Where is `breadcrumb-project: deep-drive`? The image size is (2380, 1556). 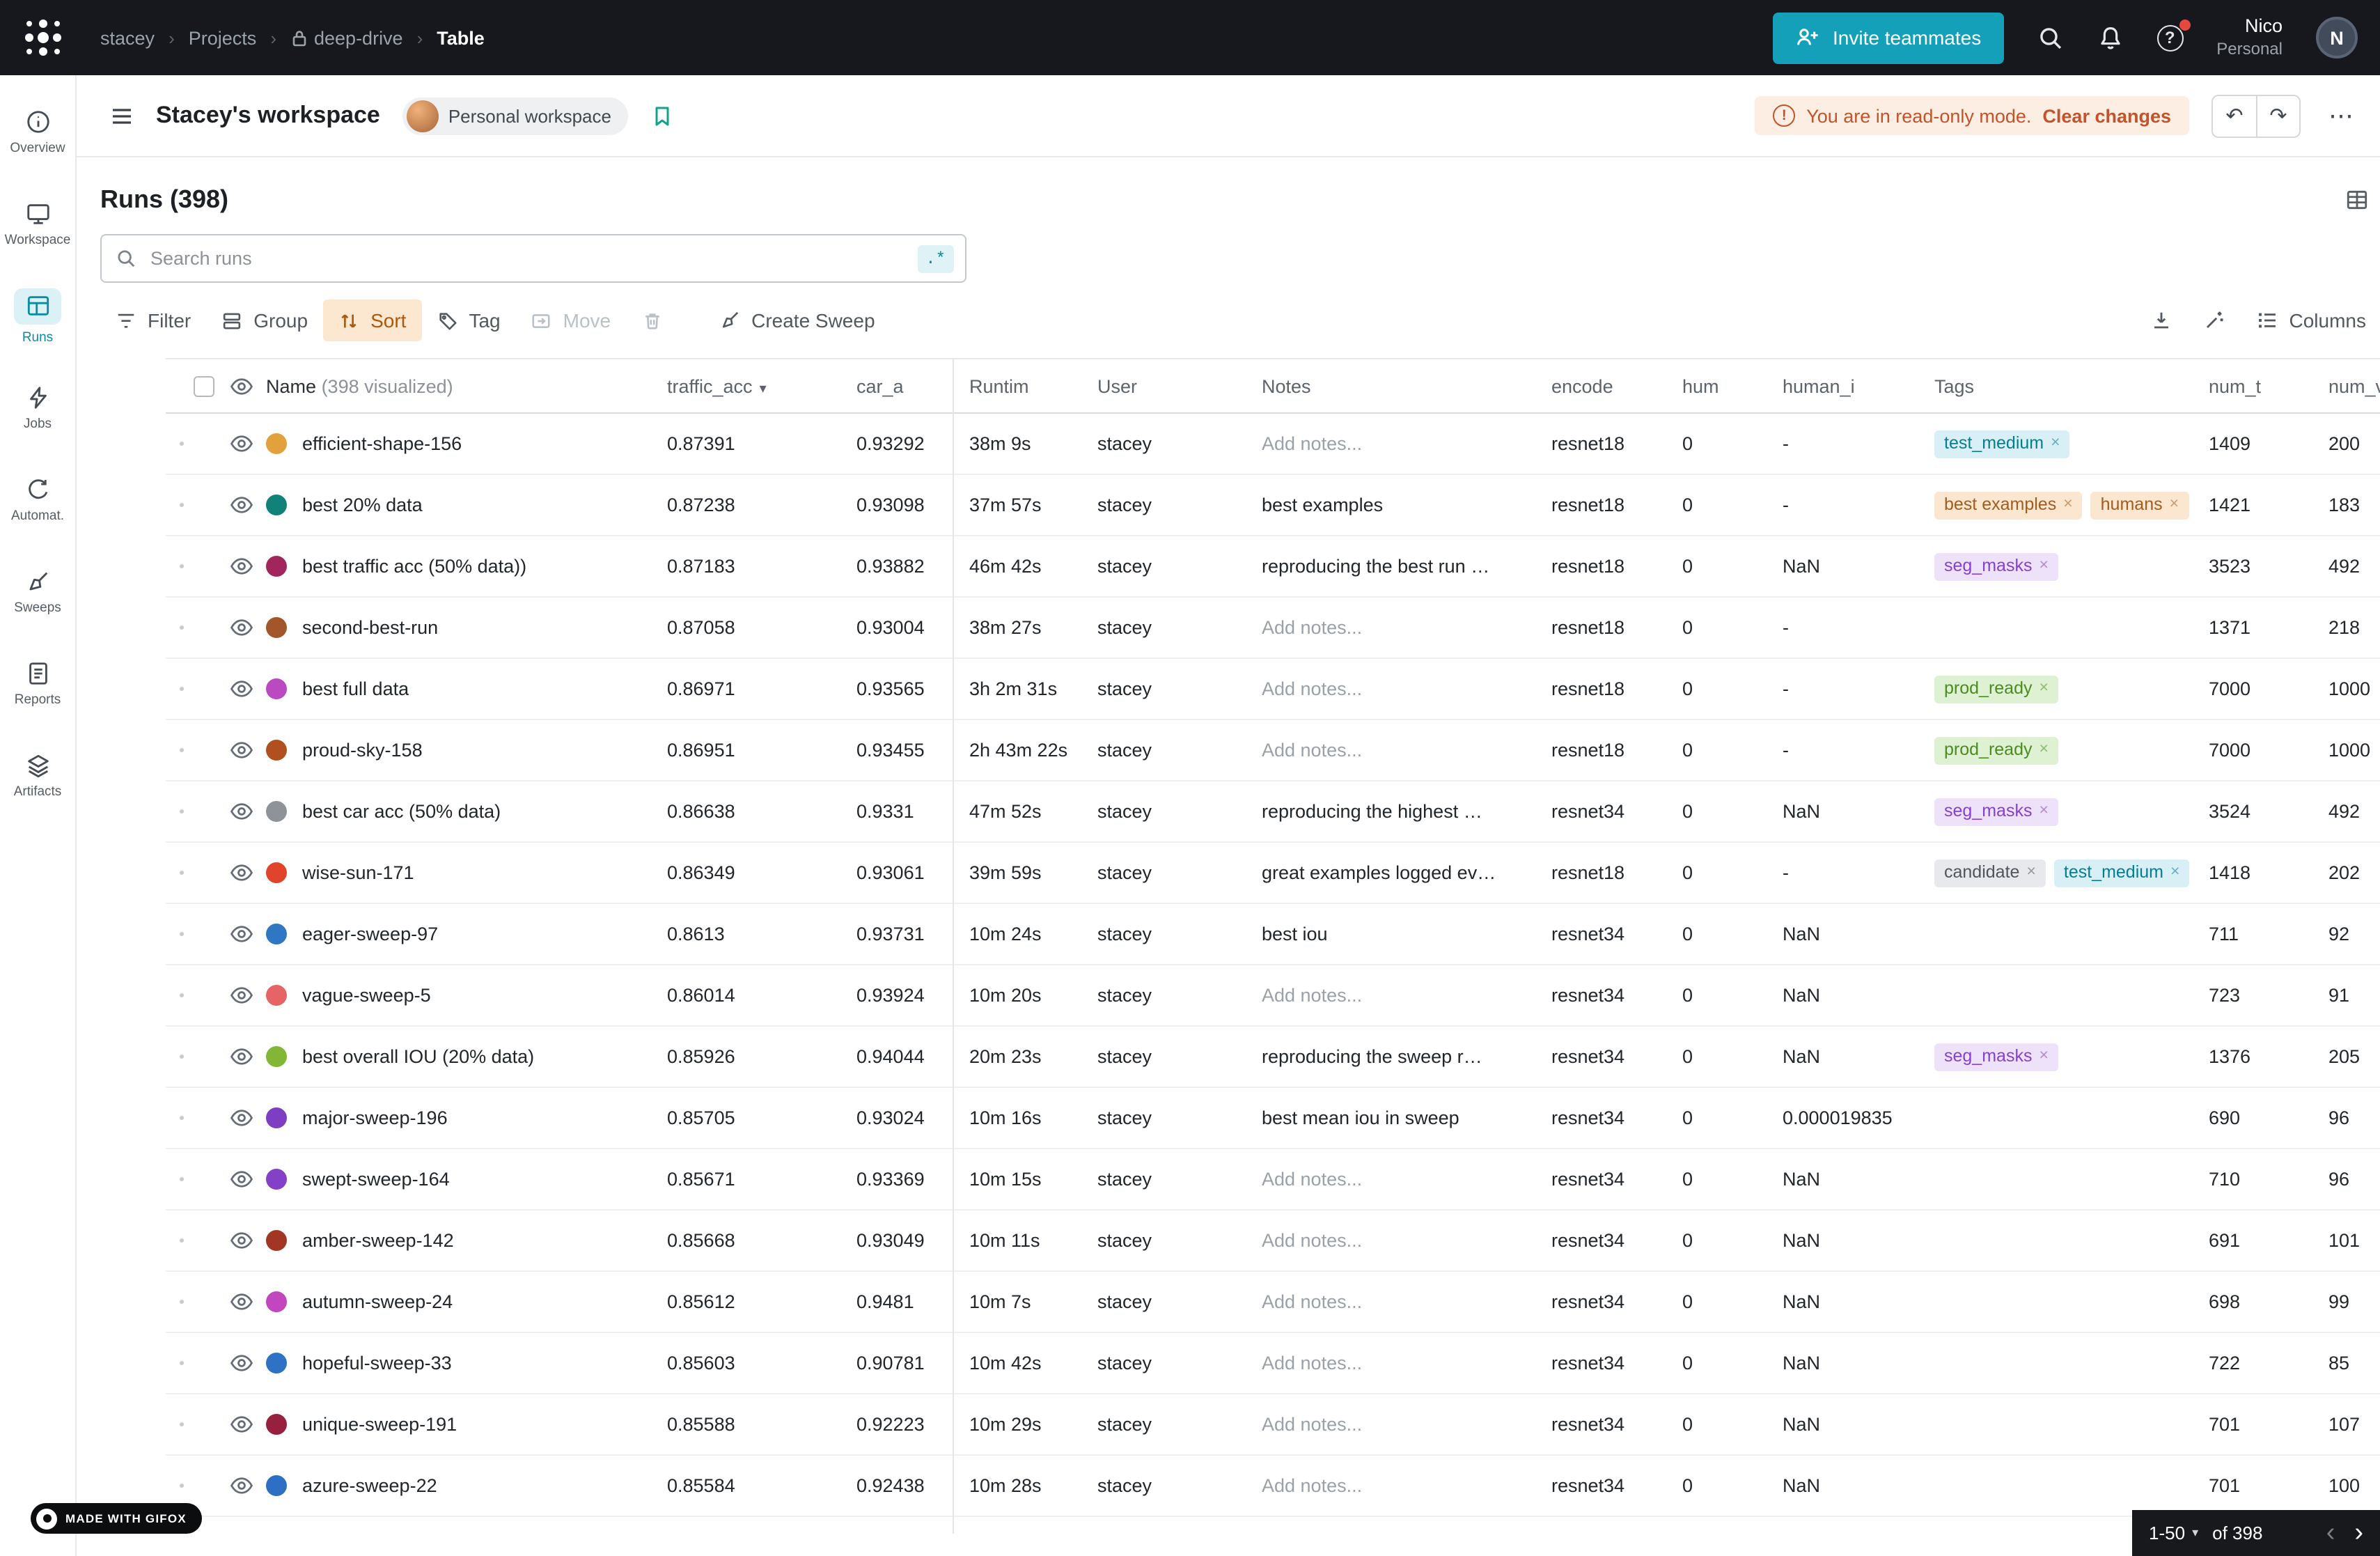
breadcrumb-project: deep-drive is located at coordinates (346, 37).